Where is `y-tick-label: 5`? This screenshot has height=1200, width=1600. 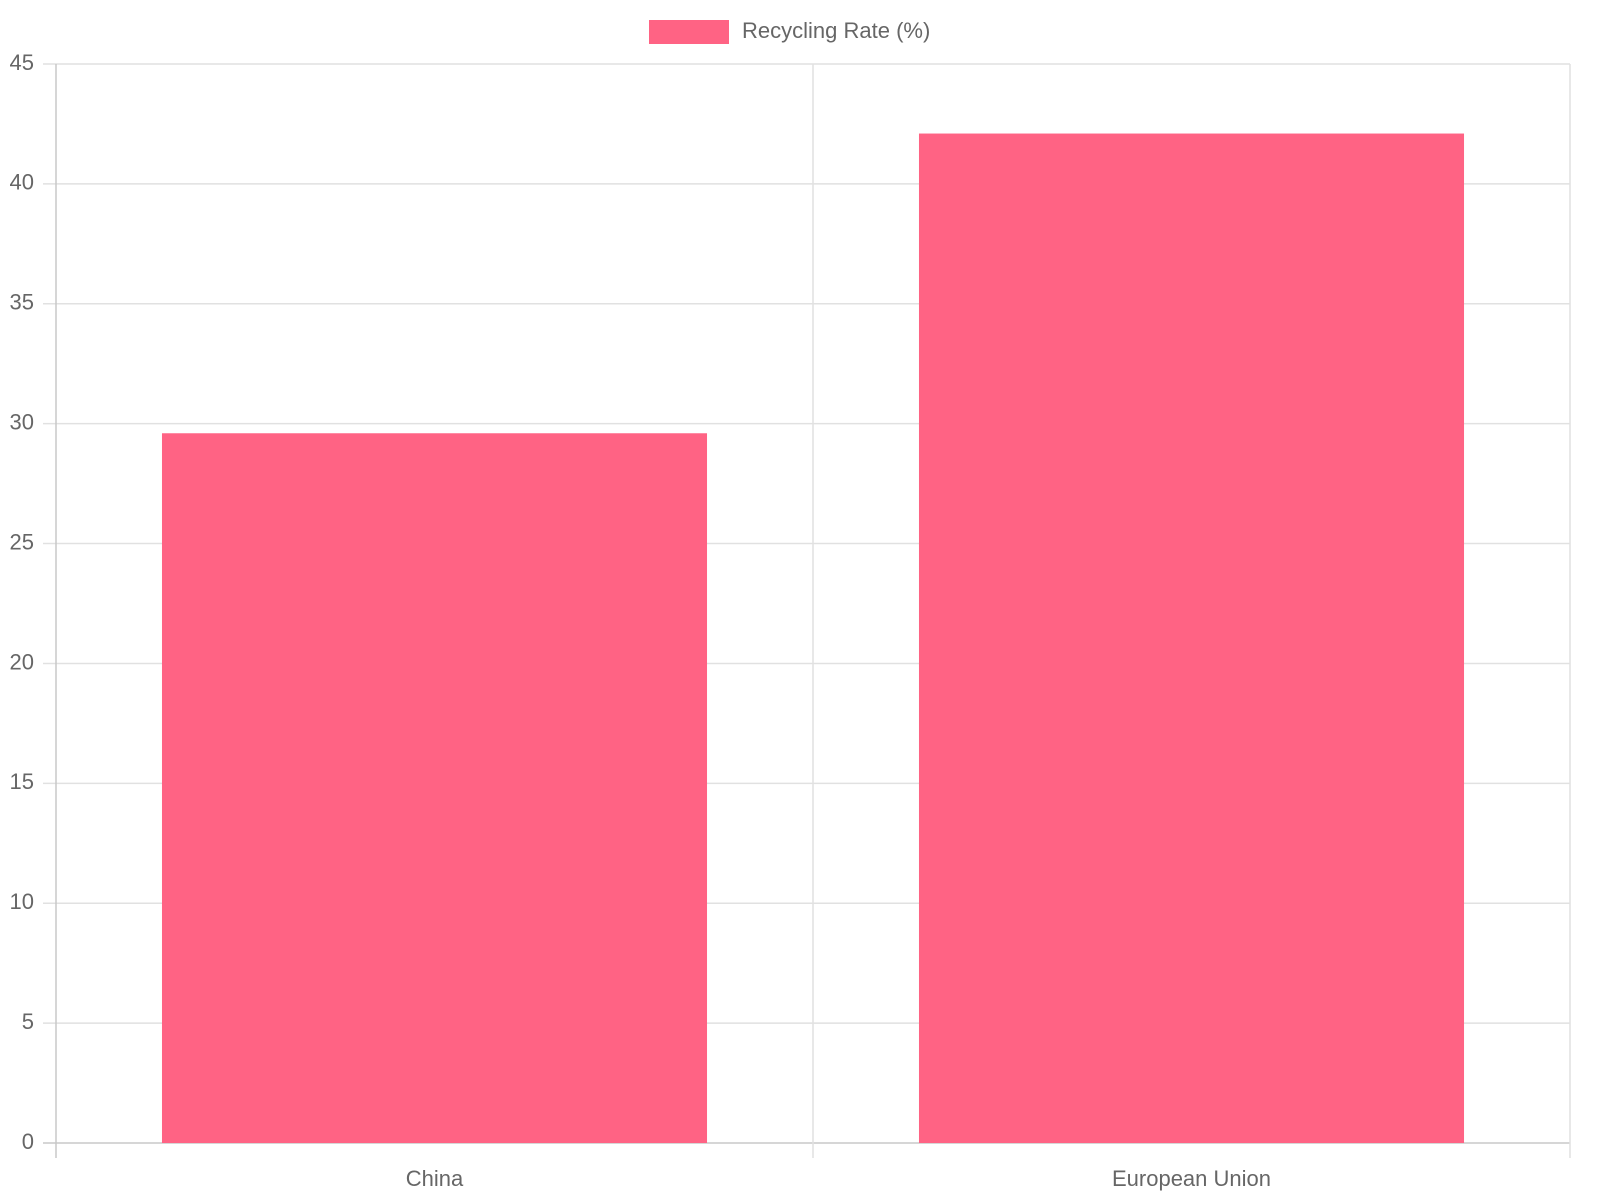 y-tick-label: 5 is located at coordinates (28, 1021).